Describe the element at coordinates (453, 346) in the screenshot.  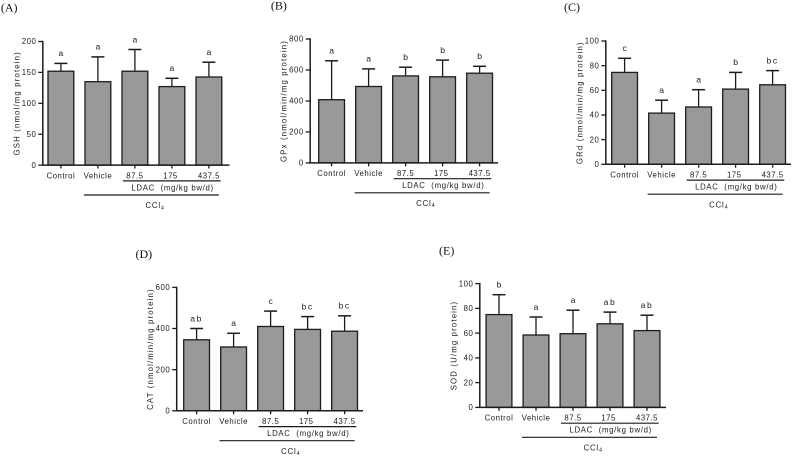
I see `svg-text: SOD (U/mg protein)` at that location.